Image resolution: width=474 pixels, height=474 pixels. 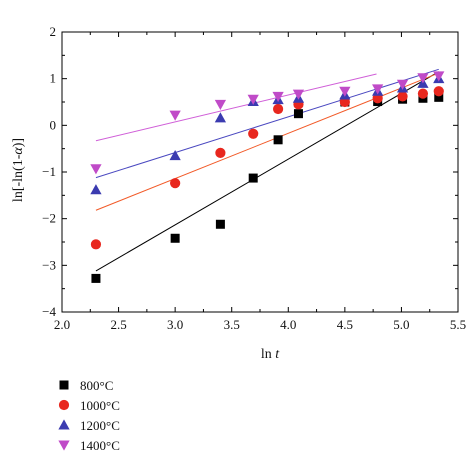 What do you see at coordinates (100, 425) in the screenshot?
I see `legend-label-2: 1200°C` at bounding box center [100, 425].